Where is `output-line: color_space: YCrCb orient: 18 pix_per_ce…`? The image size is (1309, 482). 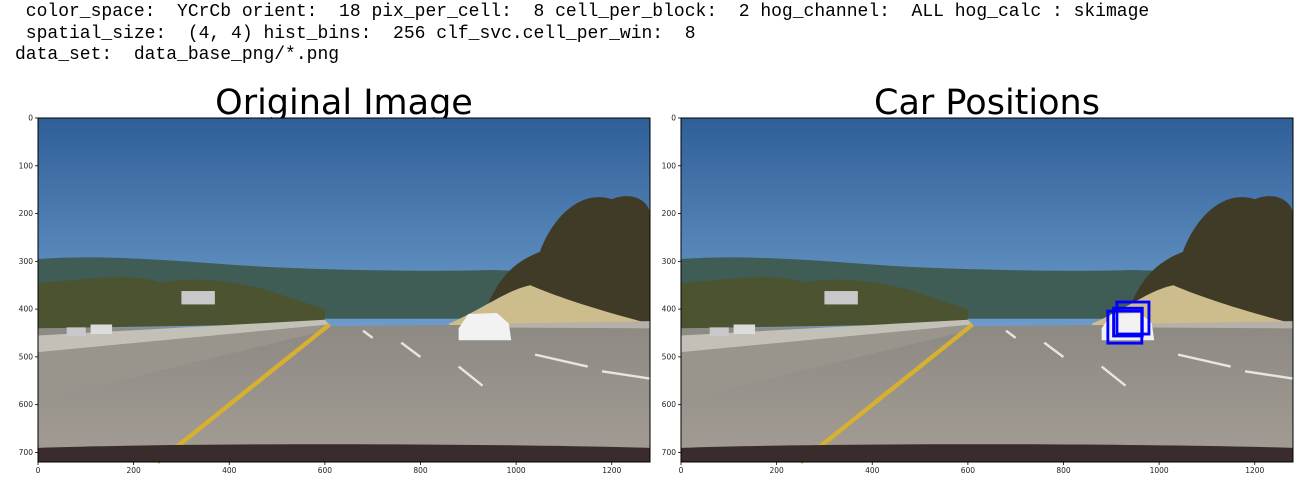
output-line: color_space: YCrCb orient: 18 pix_per_ce… is located at coordinates (582, 12).